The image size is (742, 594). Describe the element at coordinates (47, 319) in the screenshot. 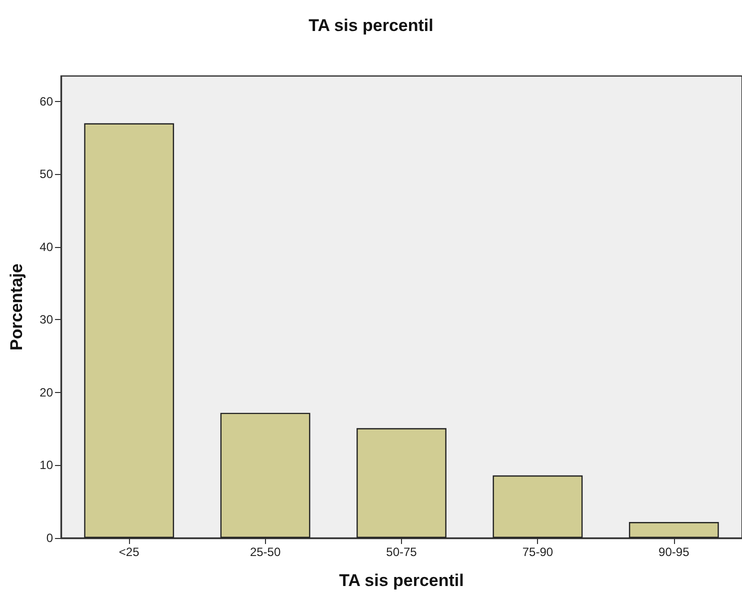

I see `y-tick-label: 30` at that location.